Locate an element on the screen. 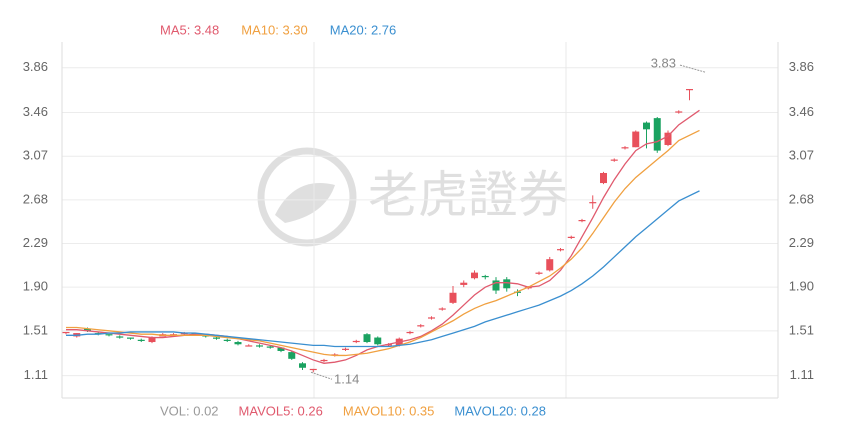  watermark-logo is located at coordinates (307, 197).